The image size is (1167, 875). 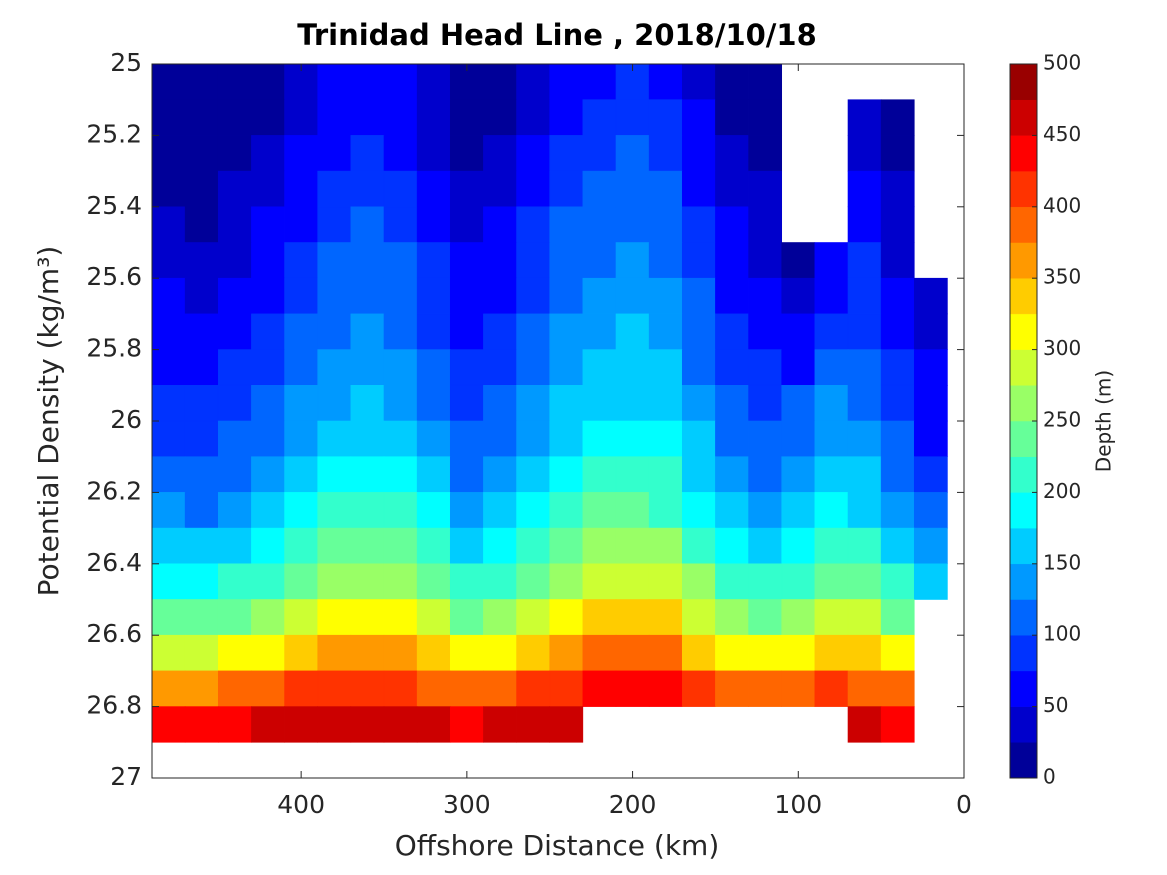 I want to click on y-tick-label: 25.4, so click(x=114, y=205).